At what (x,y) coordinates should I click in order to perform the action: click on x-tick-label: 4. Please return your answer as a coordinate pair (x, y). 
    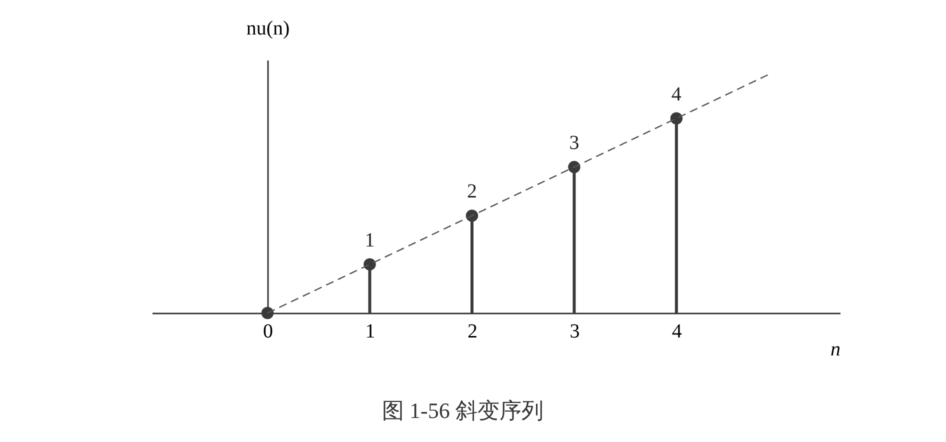
    Looking at the image, I should click on (677, 331).